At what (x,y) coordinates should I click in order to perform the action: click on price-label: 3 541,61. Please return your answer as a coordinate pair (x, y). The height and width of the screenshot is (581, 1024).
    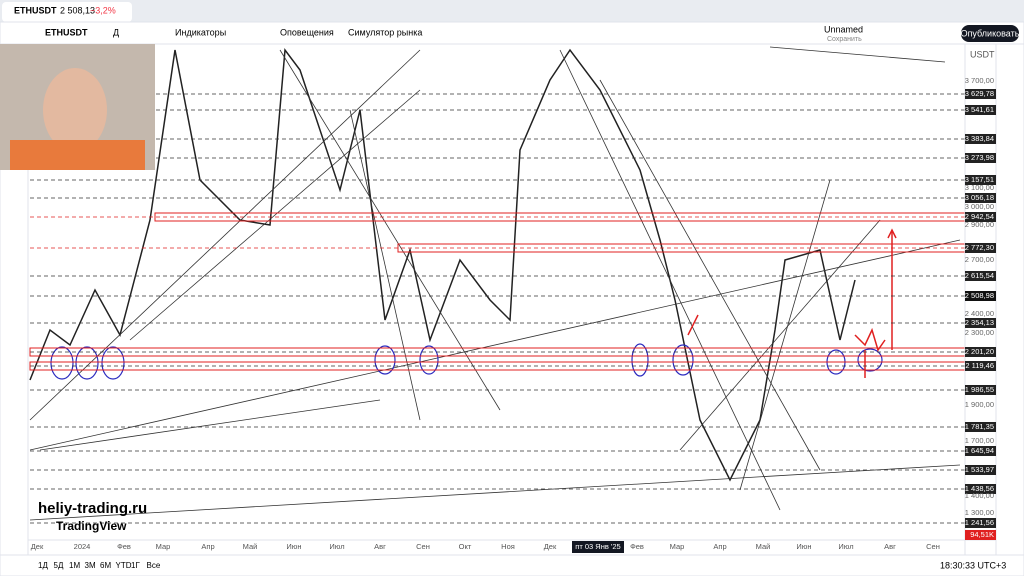
    Looking at the image, I should click on (979, 109).